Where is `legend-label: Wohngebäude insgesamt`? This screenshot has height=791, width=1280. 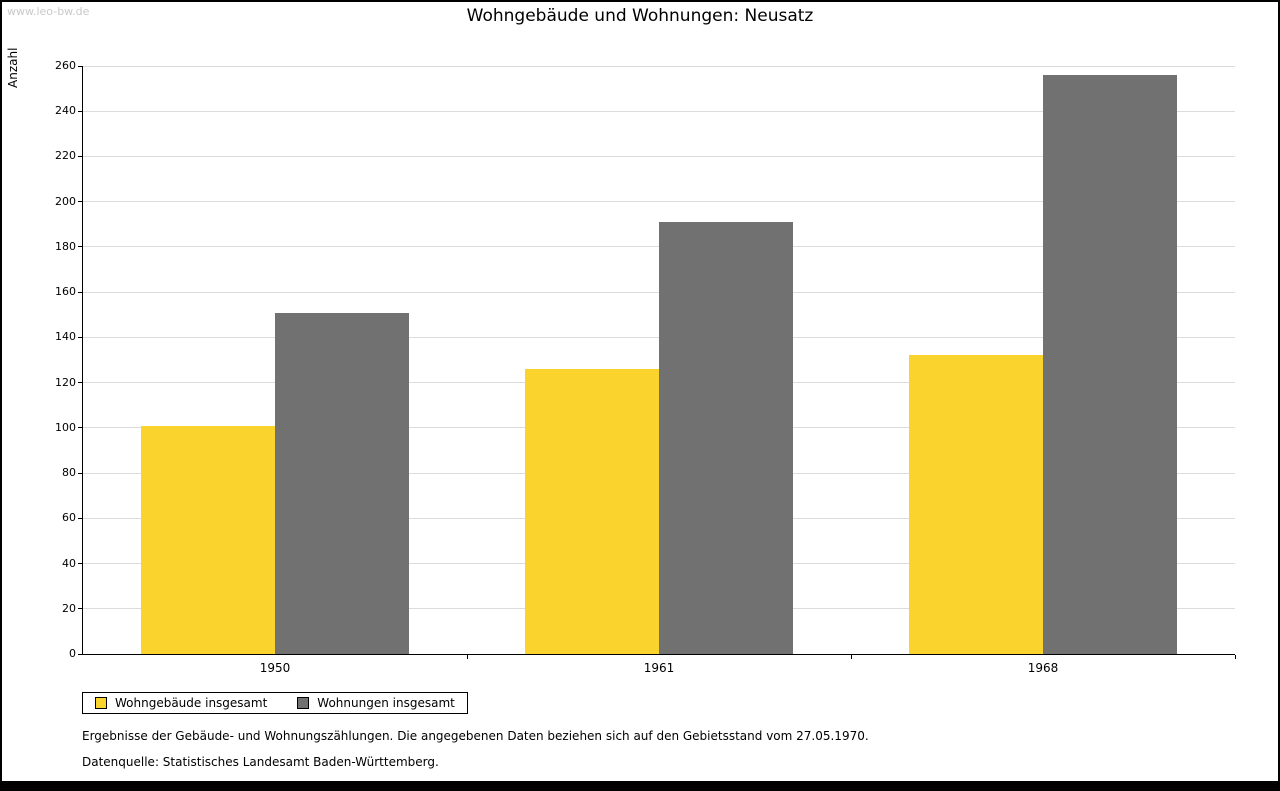 legend-label: Wohngebäude insgesamt is located at coordinates (191, 703).